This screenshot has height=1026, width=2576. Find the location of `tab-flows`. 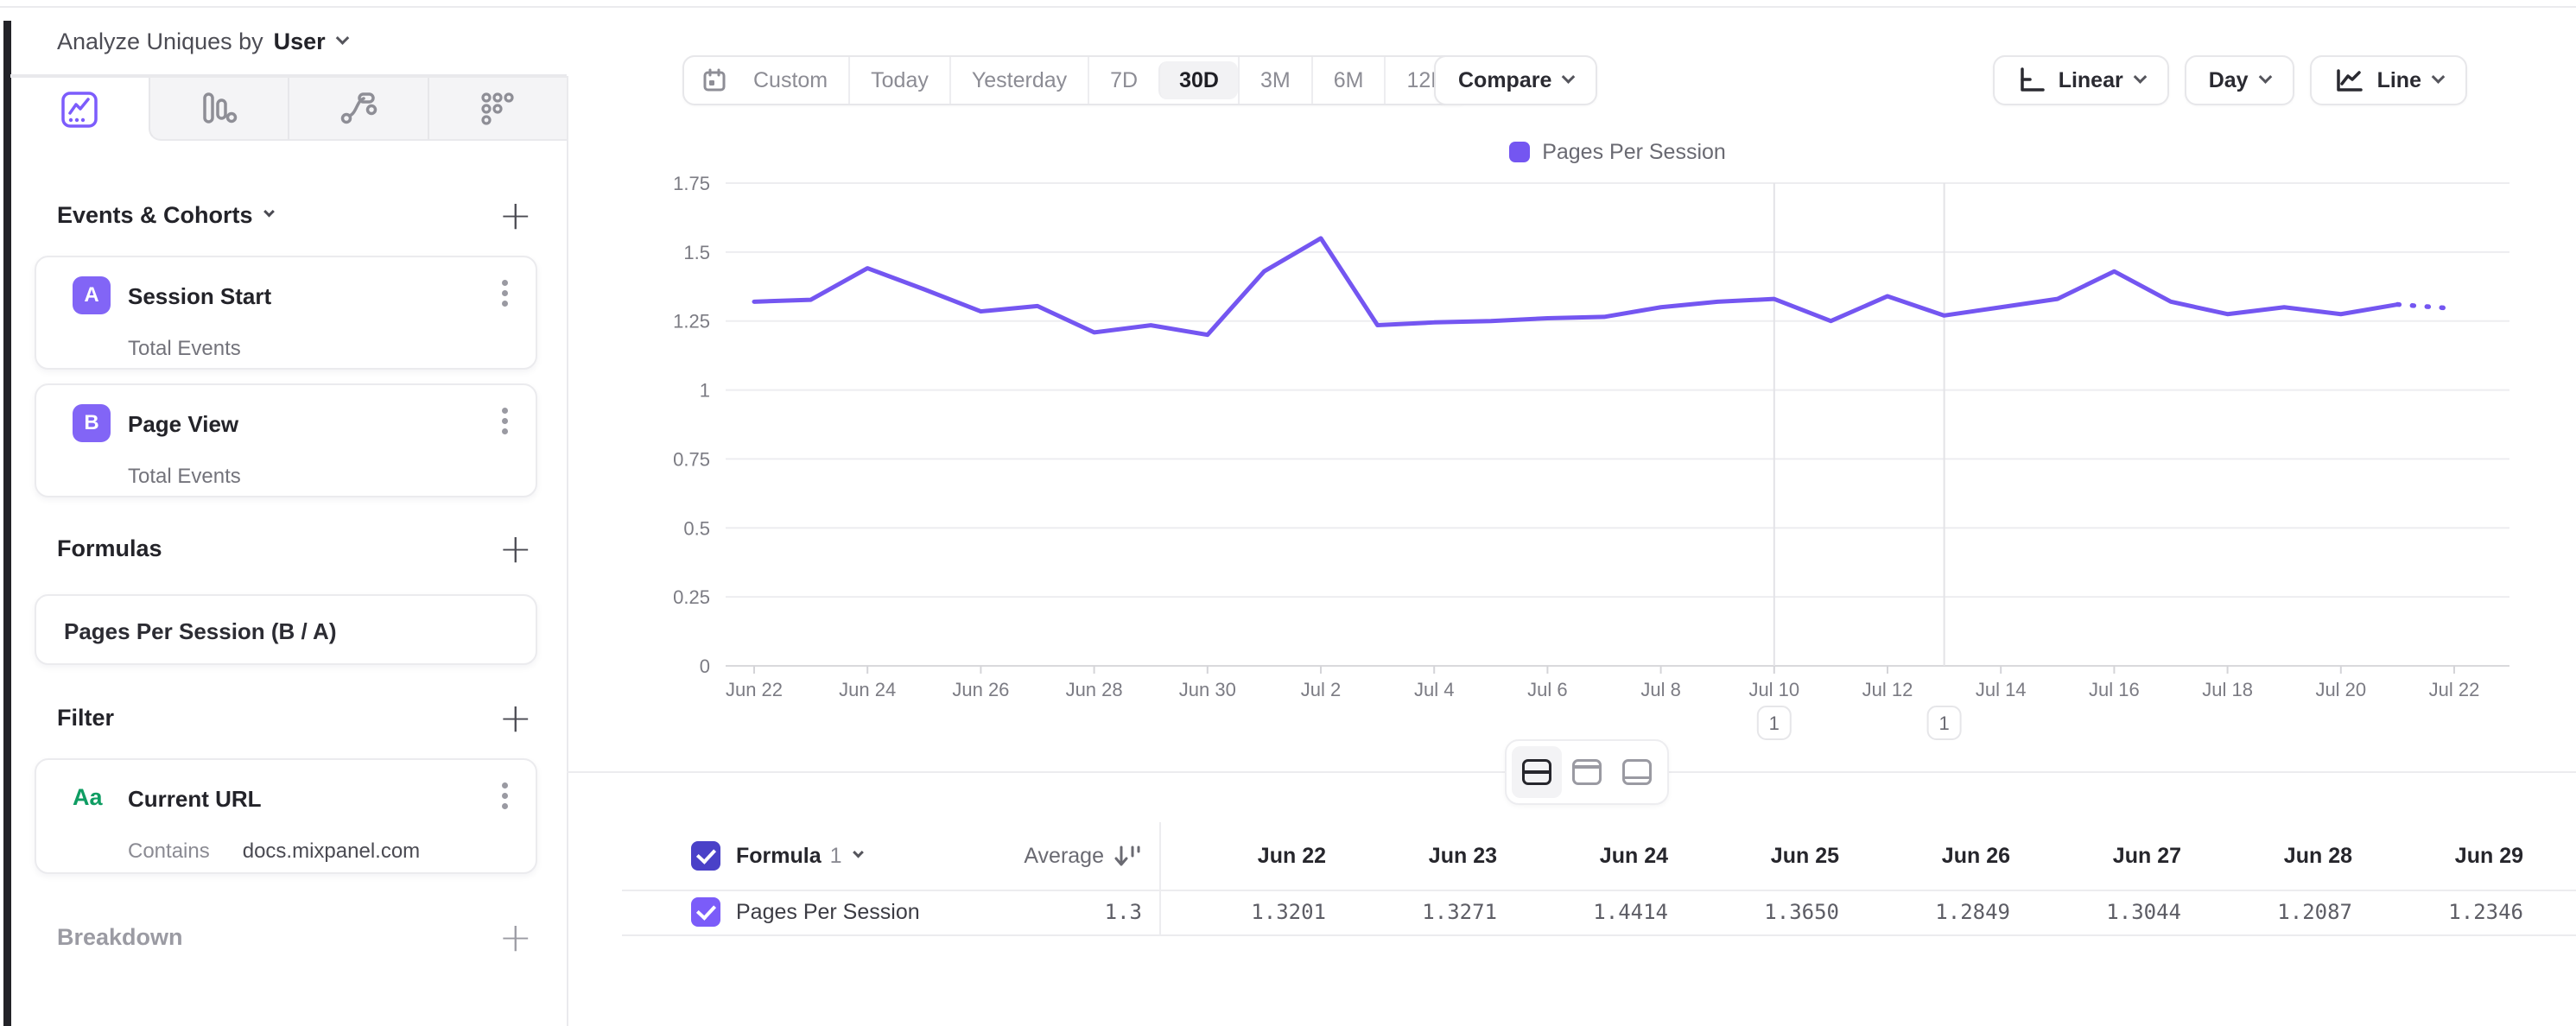

tab-flows is located at coordinates (358, 110).